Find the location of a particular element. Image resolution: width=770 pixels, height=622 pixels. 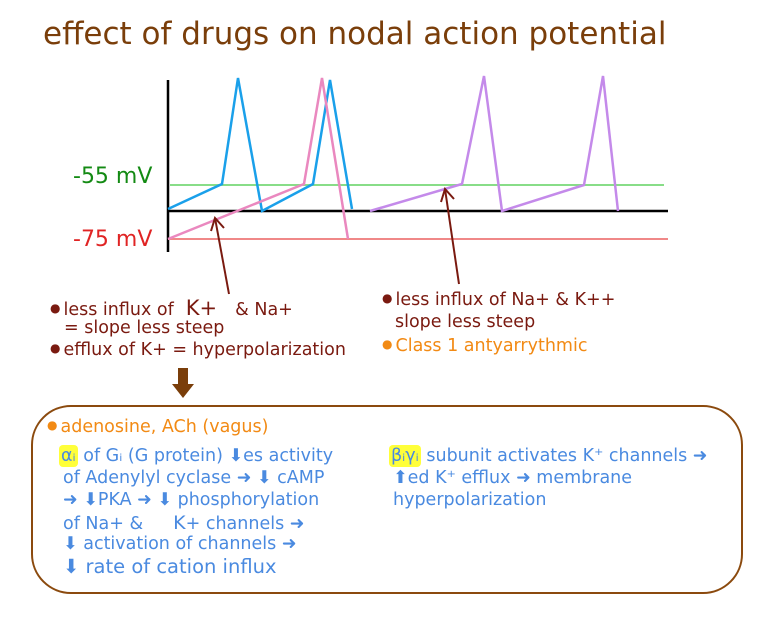

right-note-2: slope less steep is located at coordinates (465, 322).